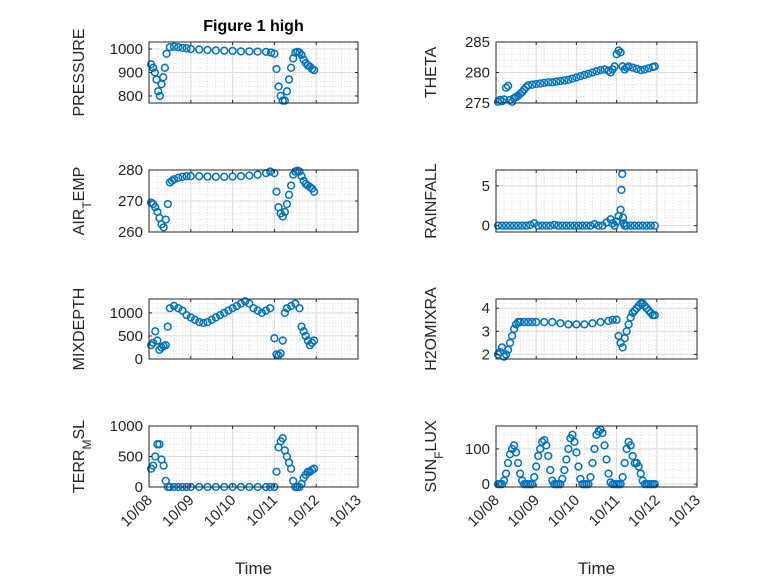 The width and height of the screenshot is (778, 583). Describe the element at coordinates (79, 430) in the screenshot. I see `y-axis-label-part: SL` at that location.